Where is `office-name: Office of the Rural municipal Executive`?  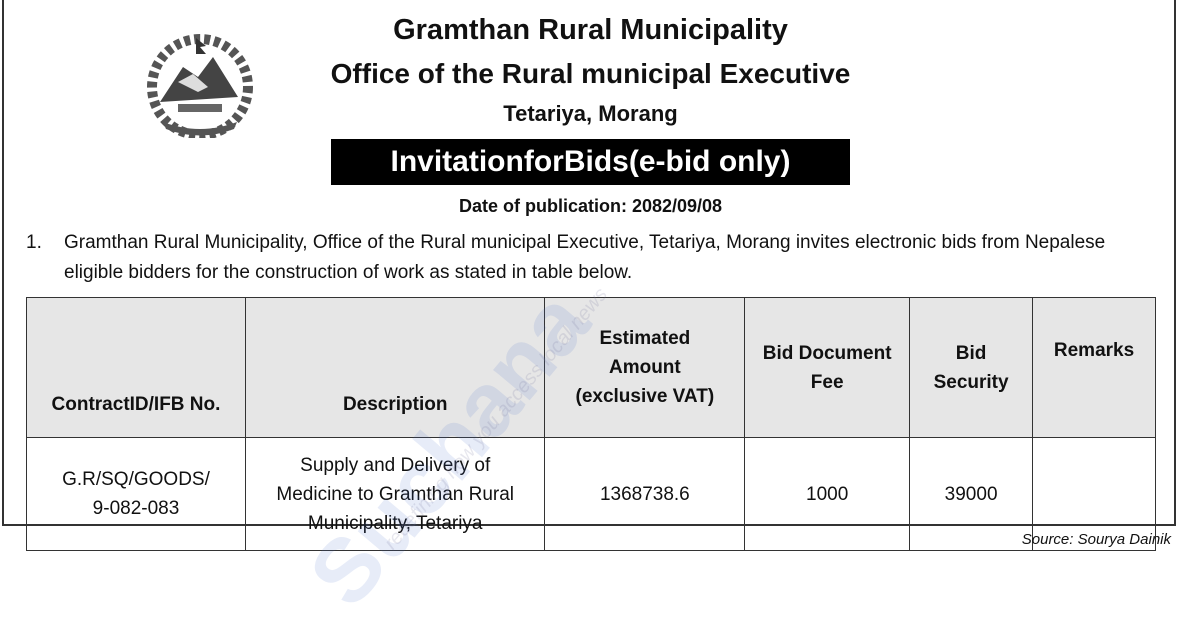 office-name: Office of the Rural municipal Executive is located at coordinates (590, 73).